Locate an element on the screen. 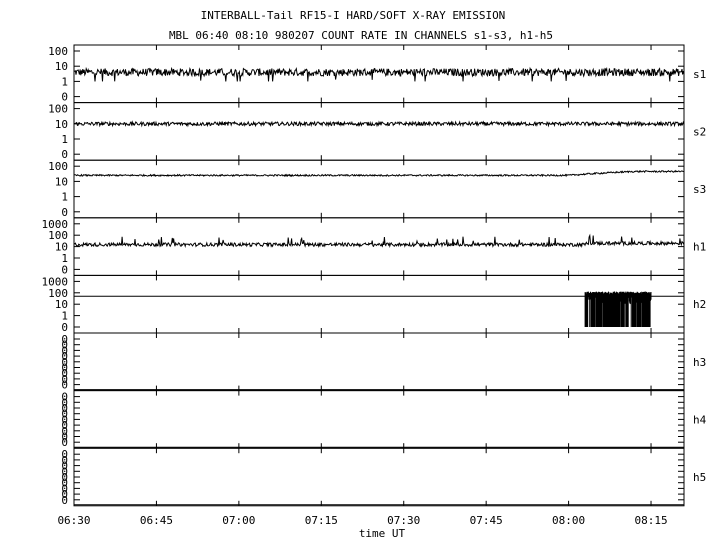 The height and width of the screenshot is (550, 720). y-tick-label-s3: 100 is located at coordinates (58, 166).